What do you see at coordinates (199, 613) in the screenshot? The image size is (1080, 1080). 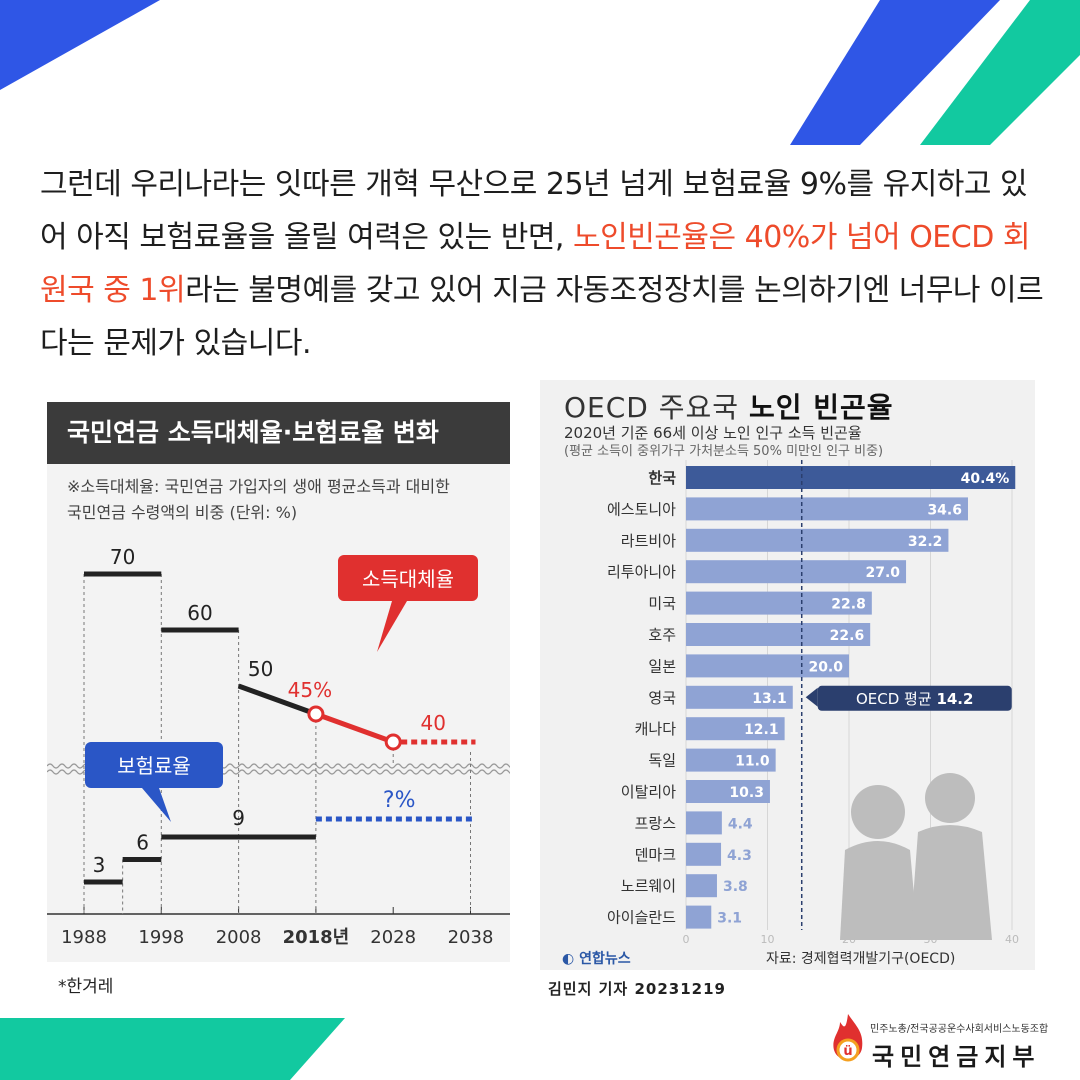 I see `replacement-label: 60` at bounding box center [199, 613].